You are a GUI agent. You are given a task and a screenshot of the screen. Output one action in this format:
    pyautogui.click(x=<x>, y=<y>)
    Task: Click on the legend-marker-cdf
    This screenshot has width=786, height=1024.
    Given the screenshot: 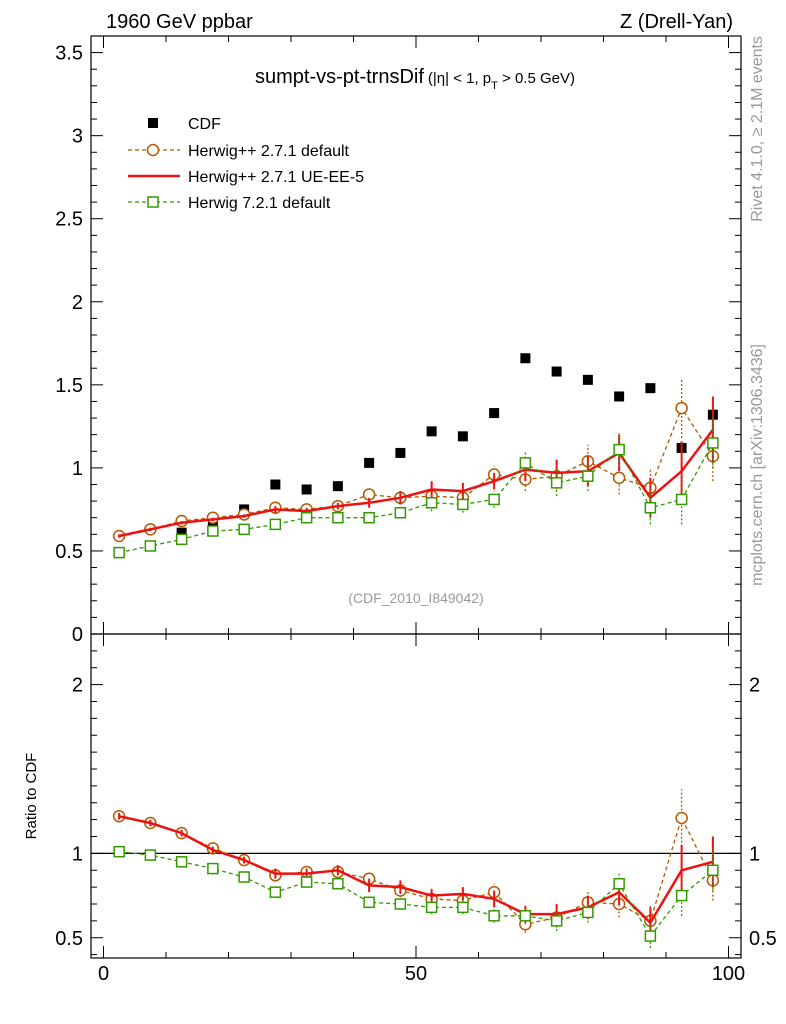 What is the action you would take?
    pyautogui.click(x=153, y=123)
    